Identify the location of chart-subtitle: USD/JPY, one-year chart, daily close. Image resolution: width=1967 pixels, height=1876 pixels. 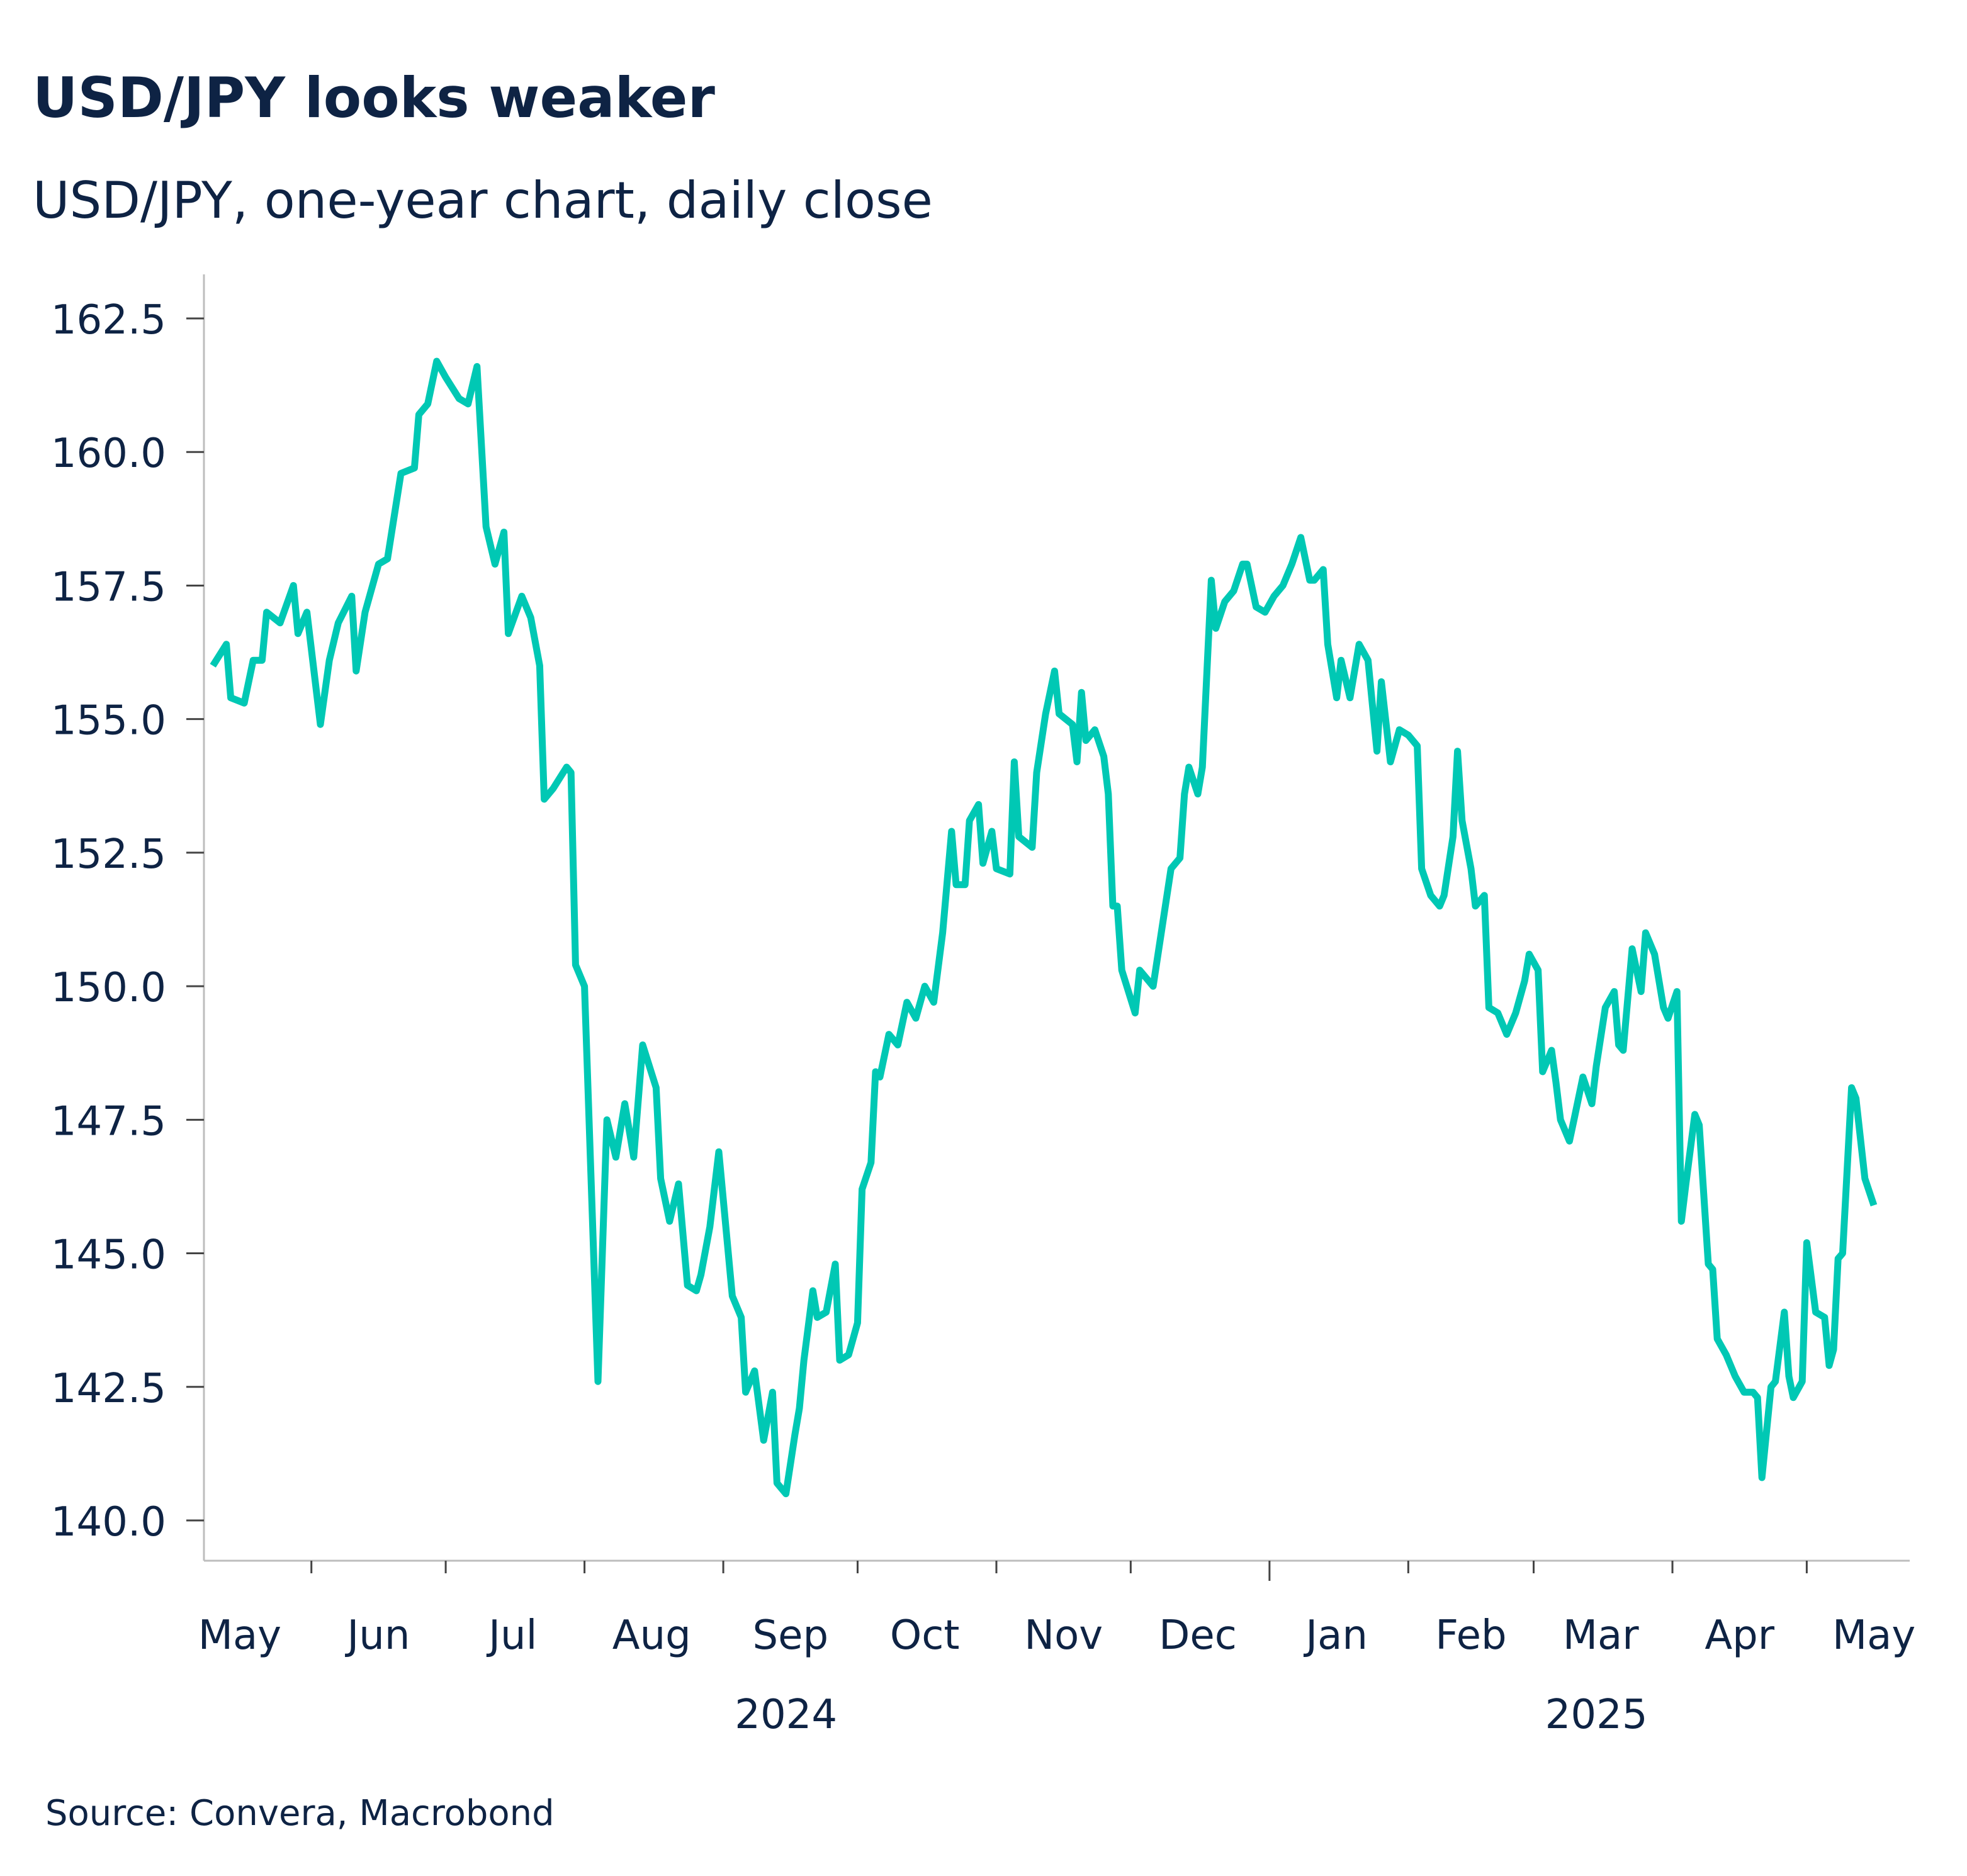
(483, 200).